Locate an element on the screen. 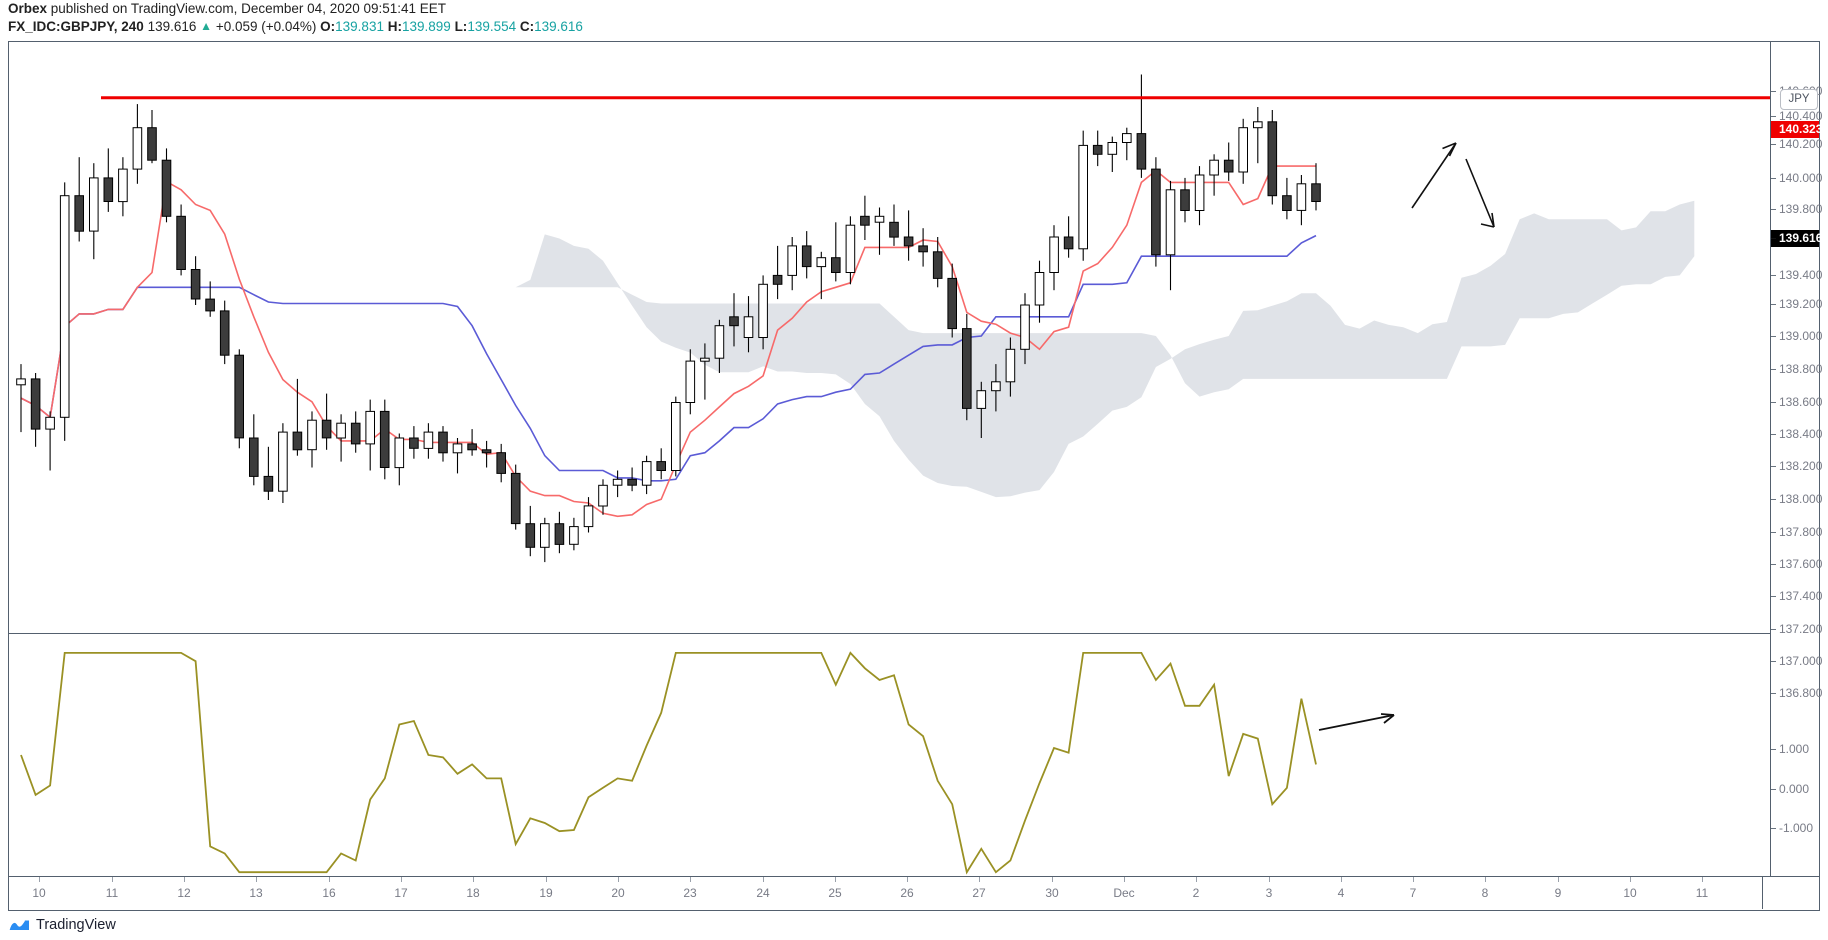 This screenshot has height=940, width=1828. time-label: 24 is located at coordinates (763, 893).